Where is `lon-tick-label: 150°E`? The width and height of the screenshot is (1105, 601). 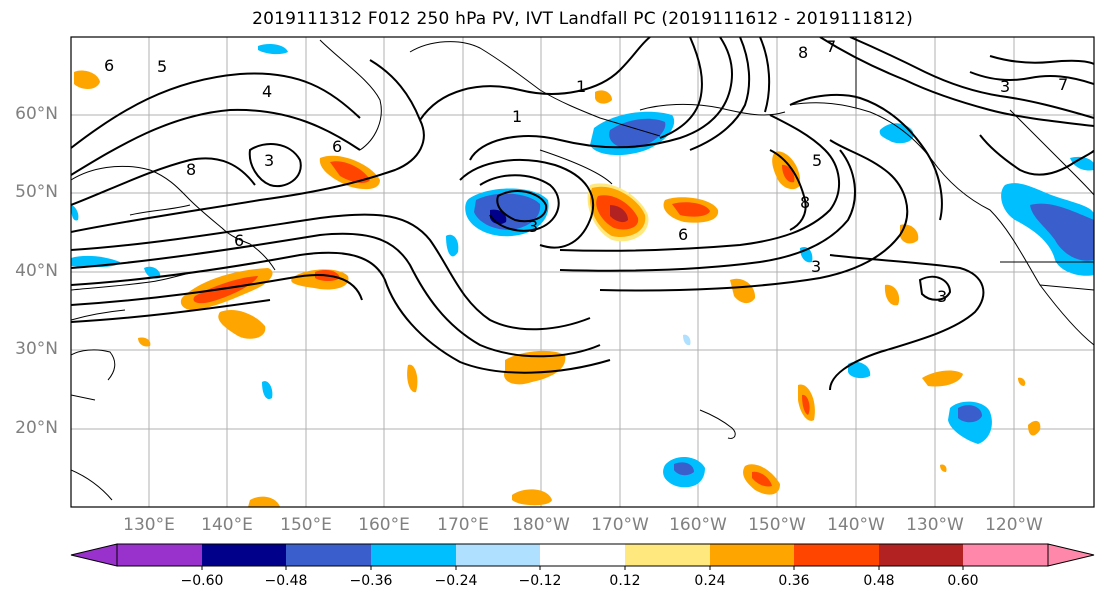
lon-tick-label: 150°E is located at coordinates (306, 525).